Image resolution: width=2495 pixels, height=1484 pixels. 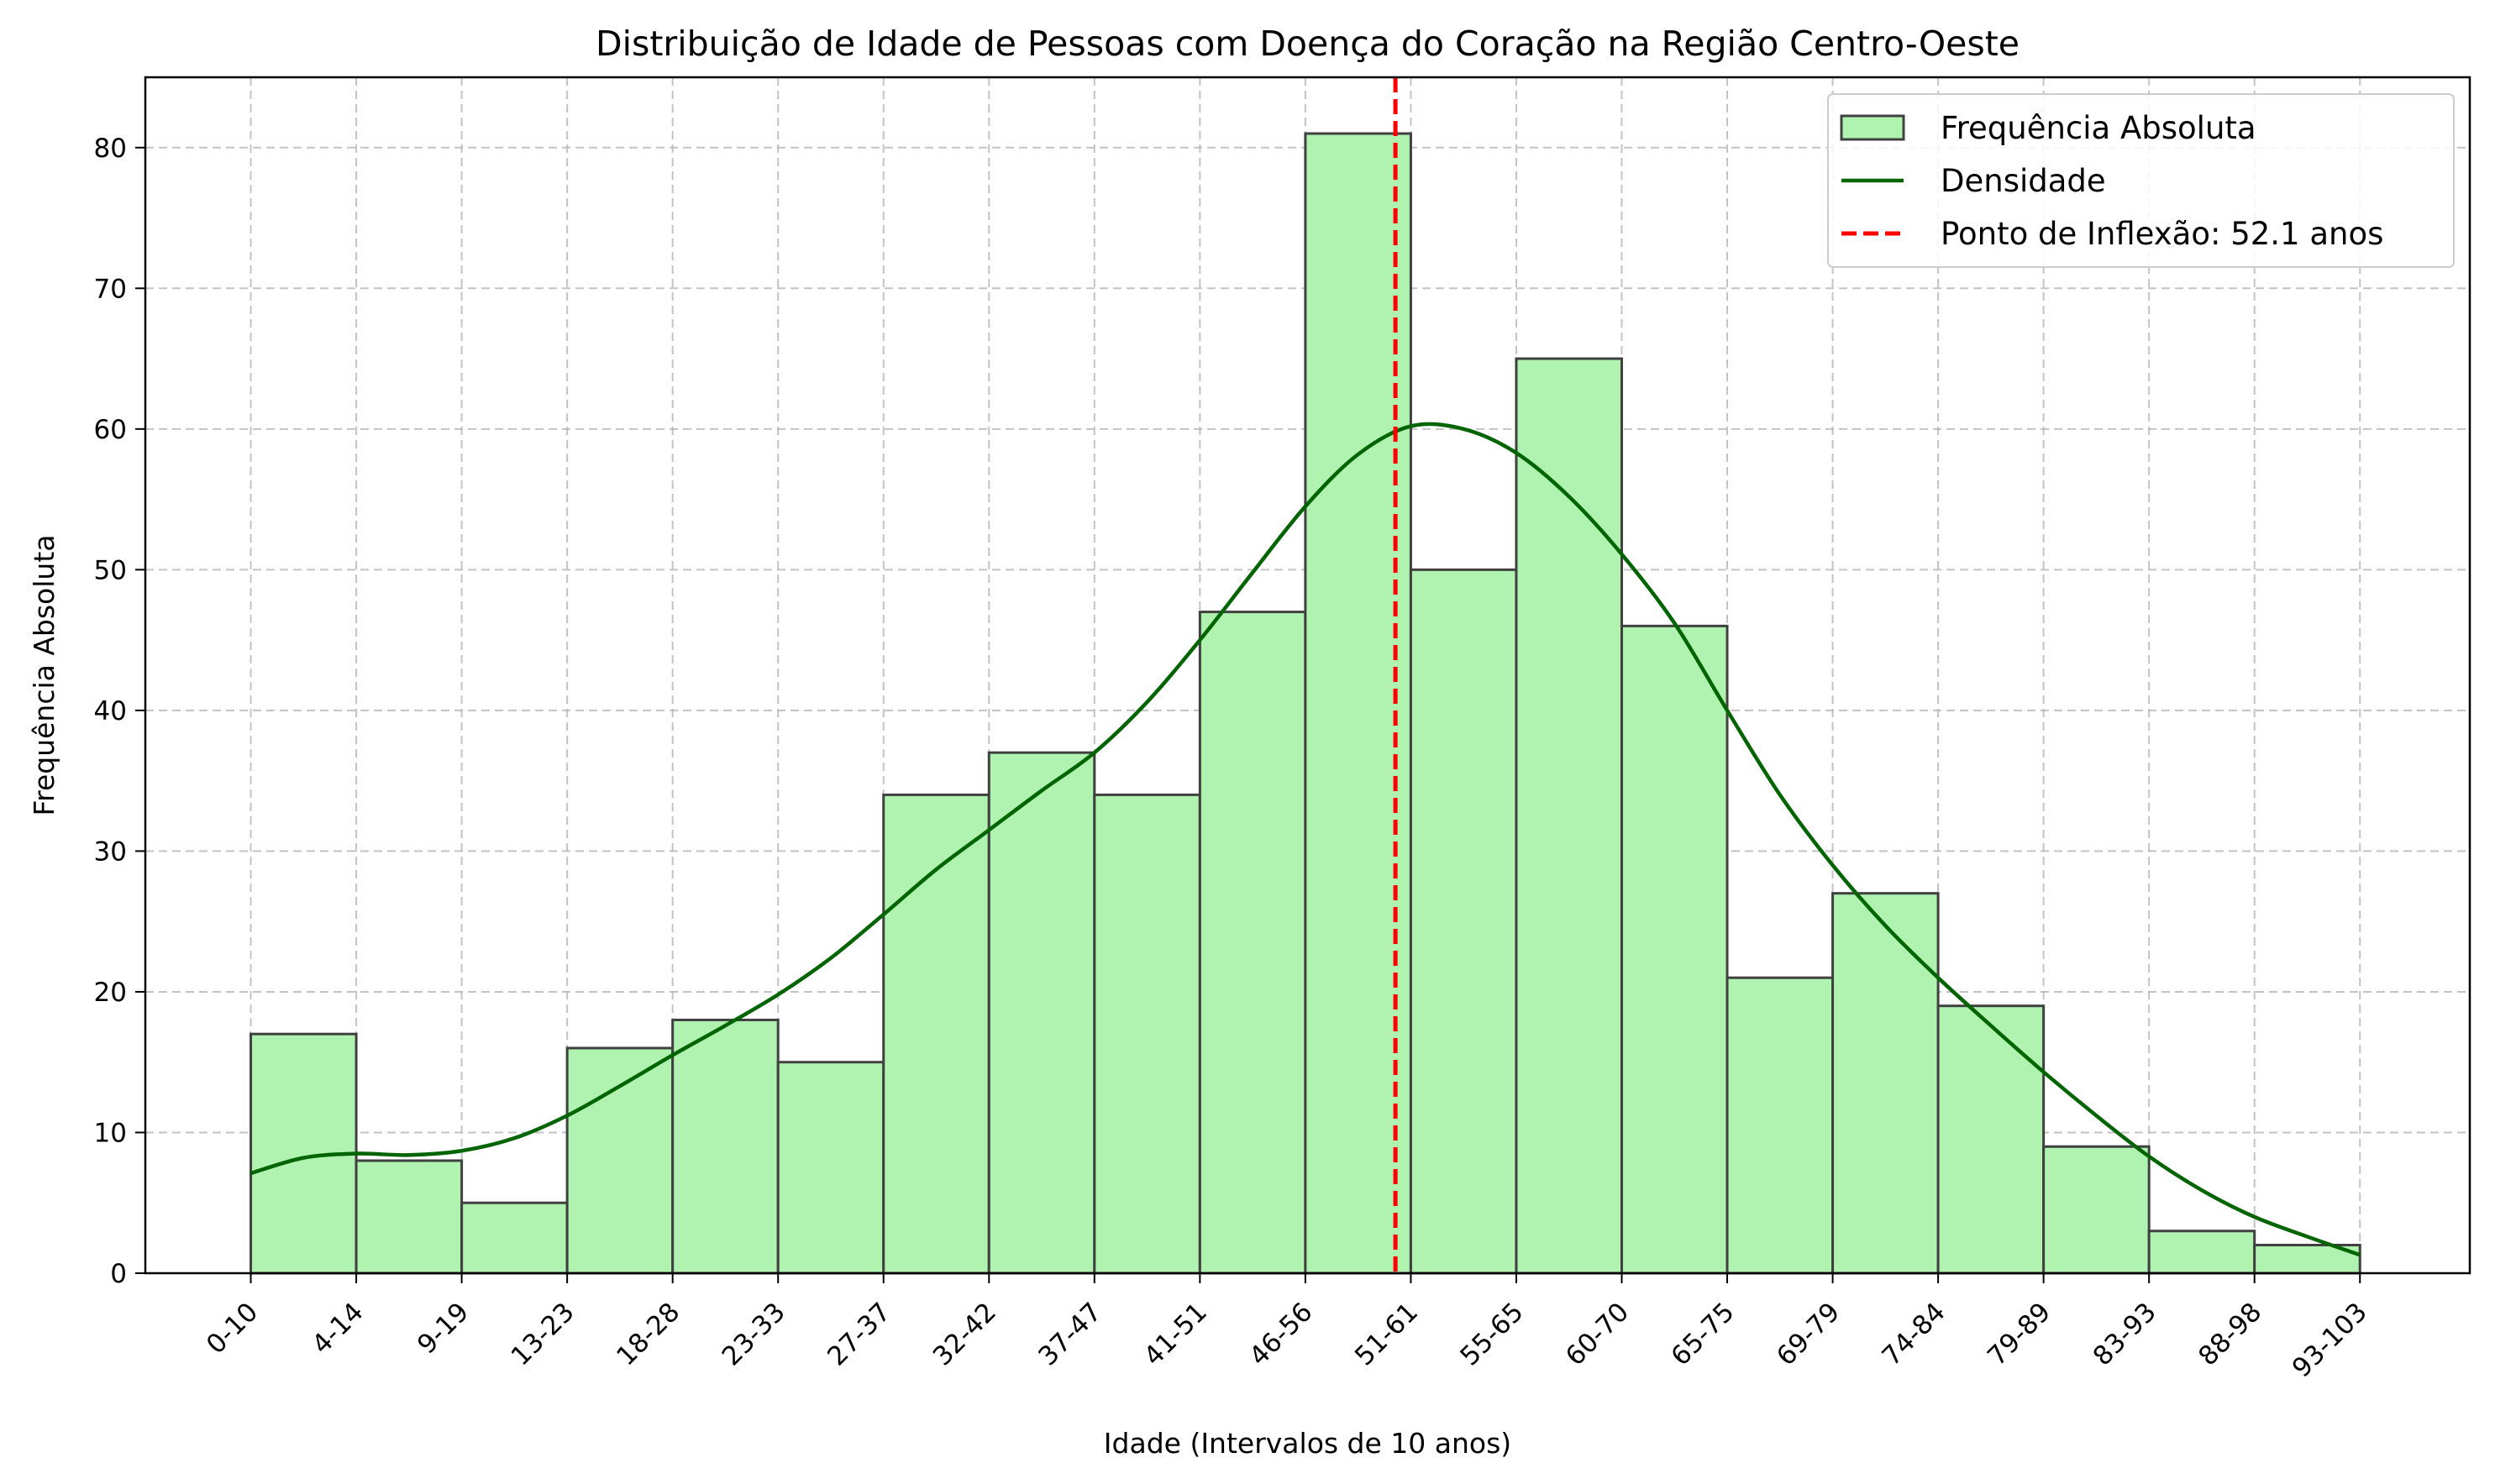 I want to click on legend-label: Ponto de Inflexão: 52.1 anos, so click(x=2162, y=234).